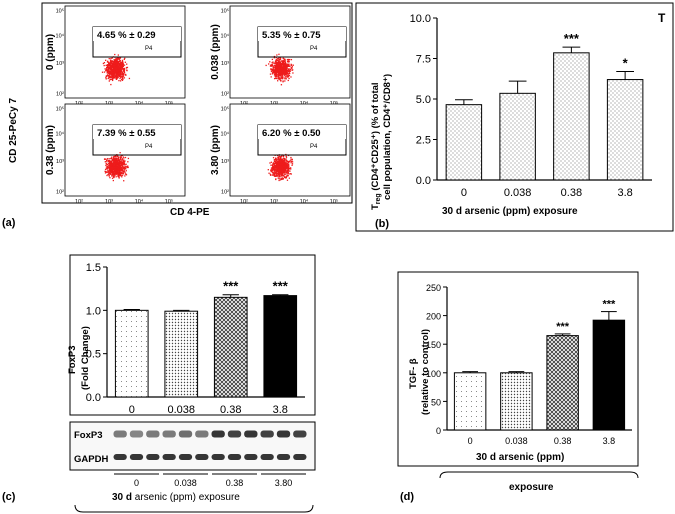  I want to click on flow-x-tick-label: 10², so click(244, 202).